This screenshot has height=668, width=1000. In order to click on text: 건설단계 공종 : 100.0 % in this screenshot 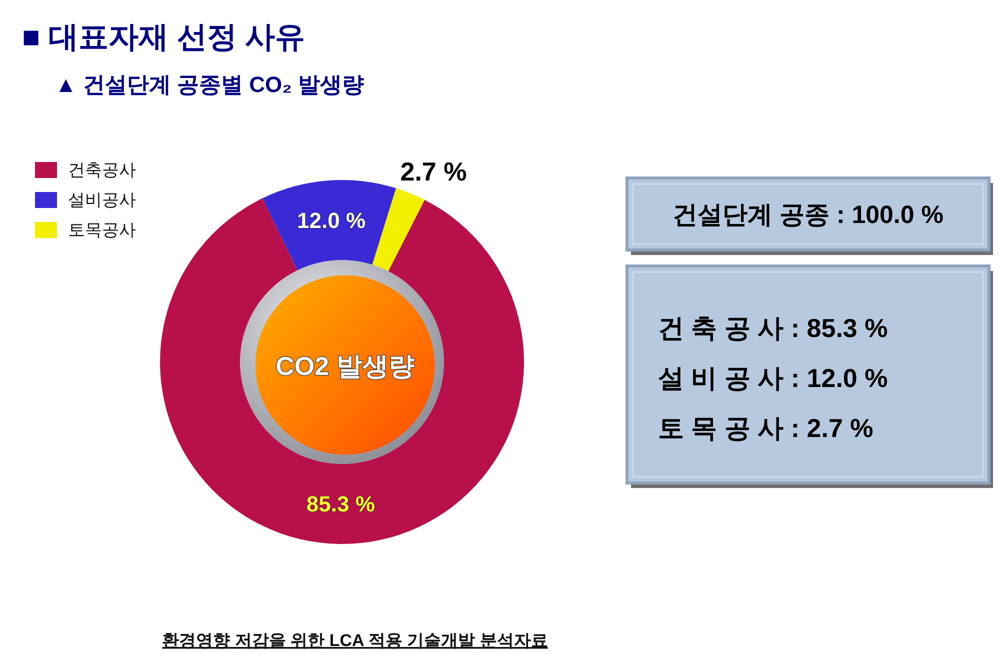, I will do `click(808, 215)`.